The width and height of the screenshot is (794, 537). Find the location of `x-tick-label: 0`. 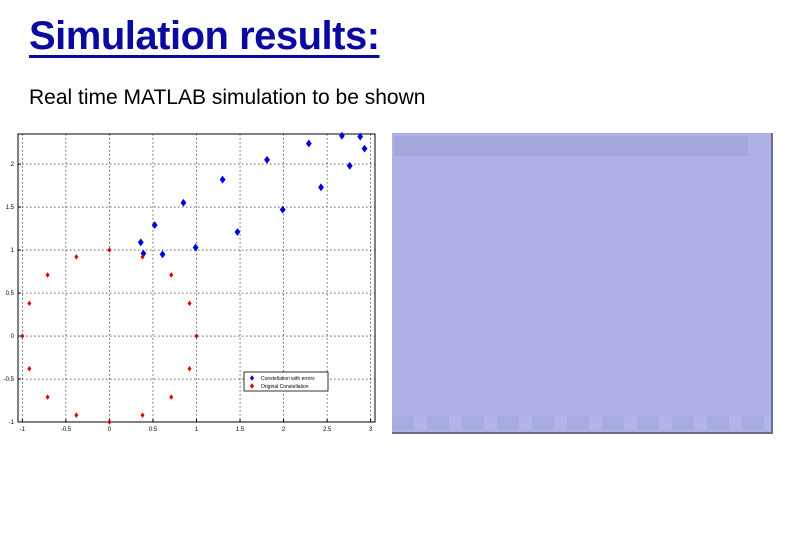

x-tick-label: 0 is located at coordinates (110, 430).